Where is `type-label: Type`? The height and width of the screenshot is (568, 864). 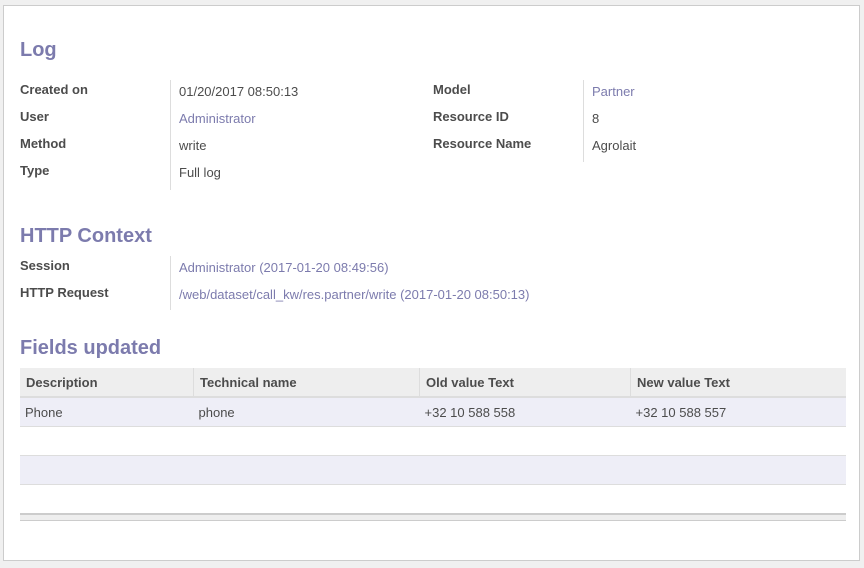 type-label: Type is located at coordinates (35, 170).